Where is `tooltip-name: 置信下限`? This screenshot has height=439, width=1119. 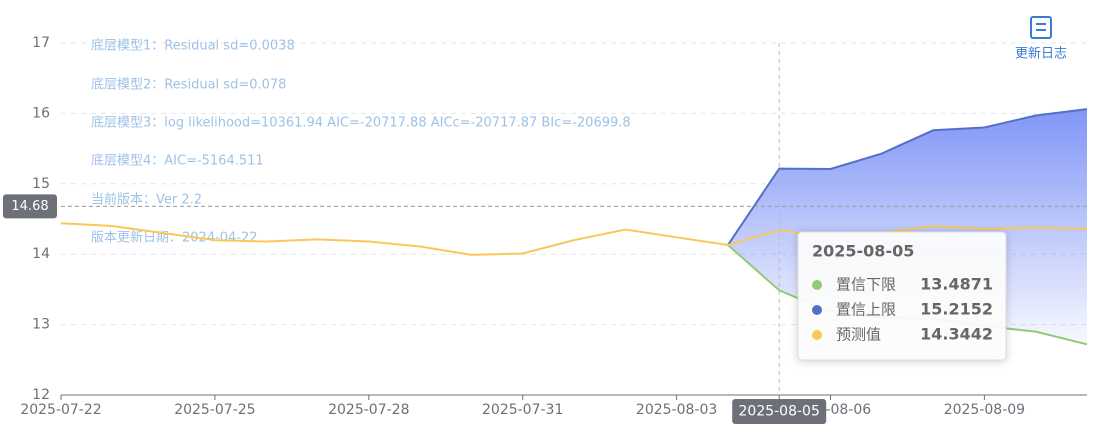
tooltip-name: 置信下限 is located at coordinates (866, 285).